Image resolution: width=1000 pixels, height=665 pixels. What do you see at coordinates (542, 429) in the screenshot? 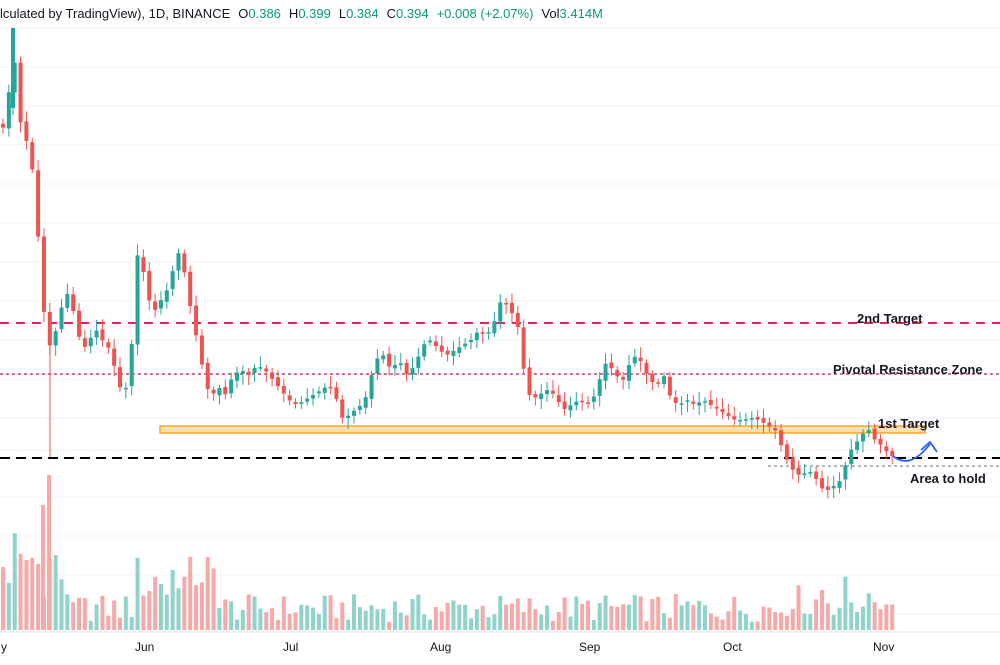
I see `first-target-zone` at bounding box center [542, 429].